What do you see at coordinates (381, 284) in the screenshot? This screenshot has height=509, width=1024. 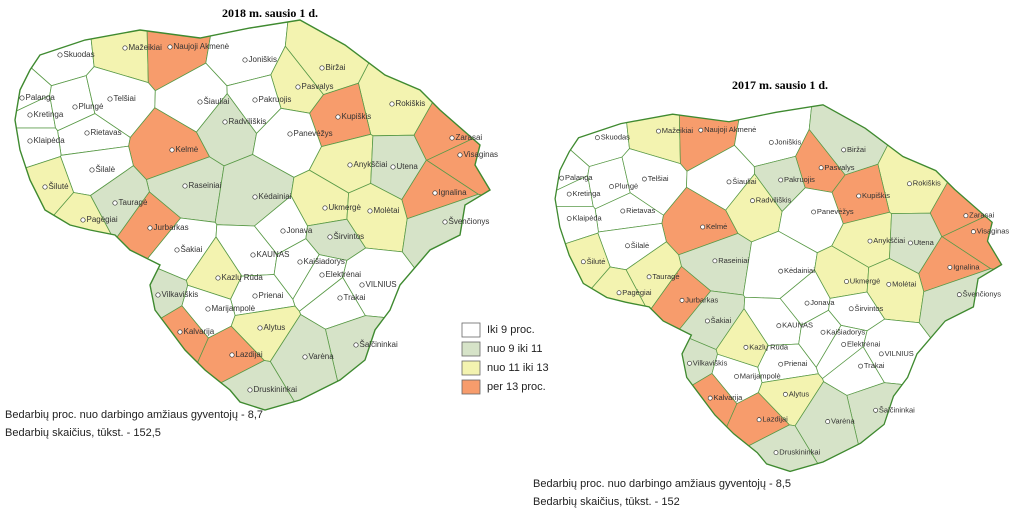 I see `place-label: VILNIUS` at bounding box center [381, 284].